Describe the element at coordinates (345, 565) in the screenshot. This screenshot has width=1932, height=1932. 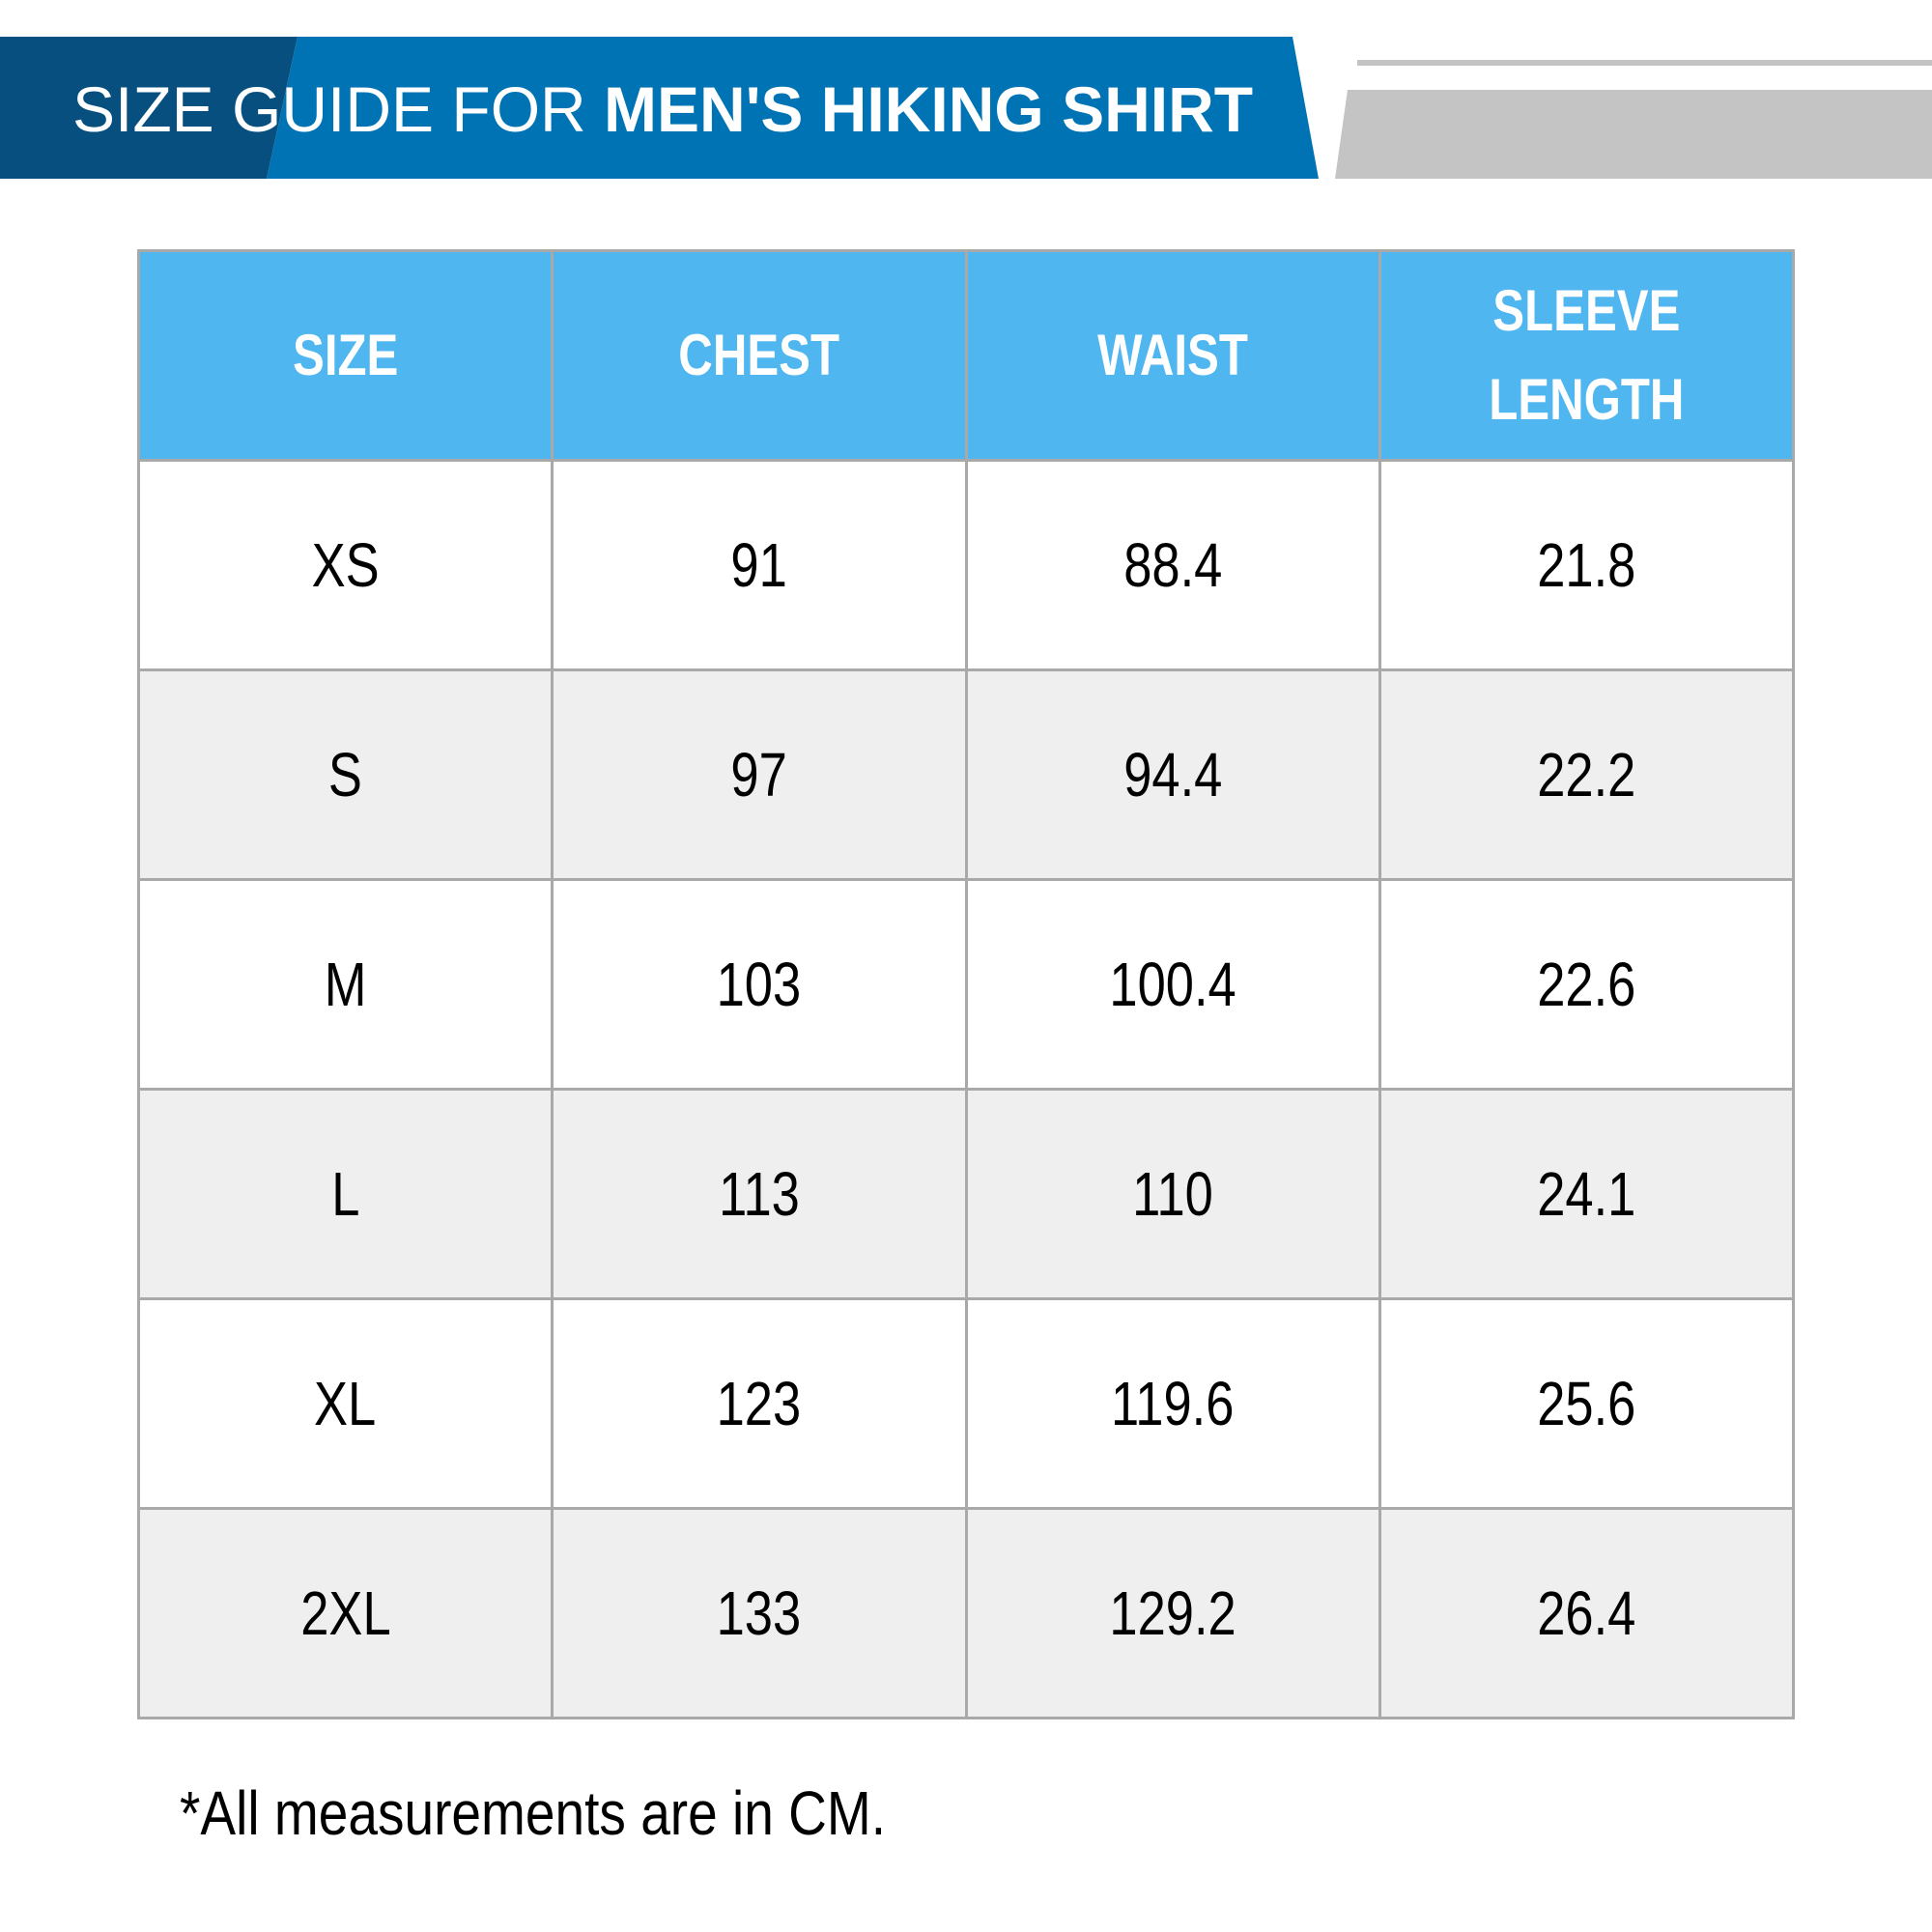
I see `cell-size: XS` at that location.